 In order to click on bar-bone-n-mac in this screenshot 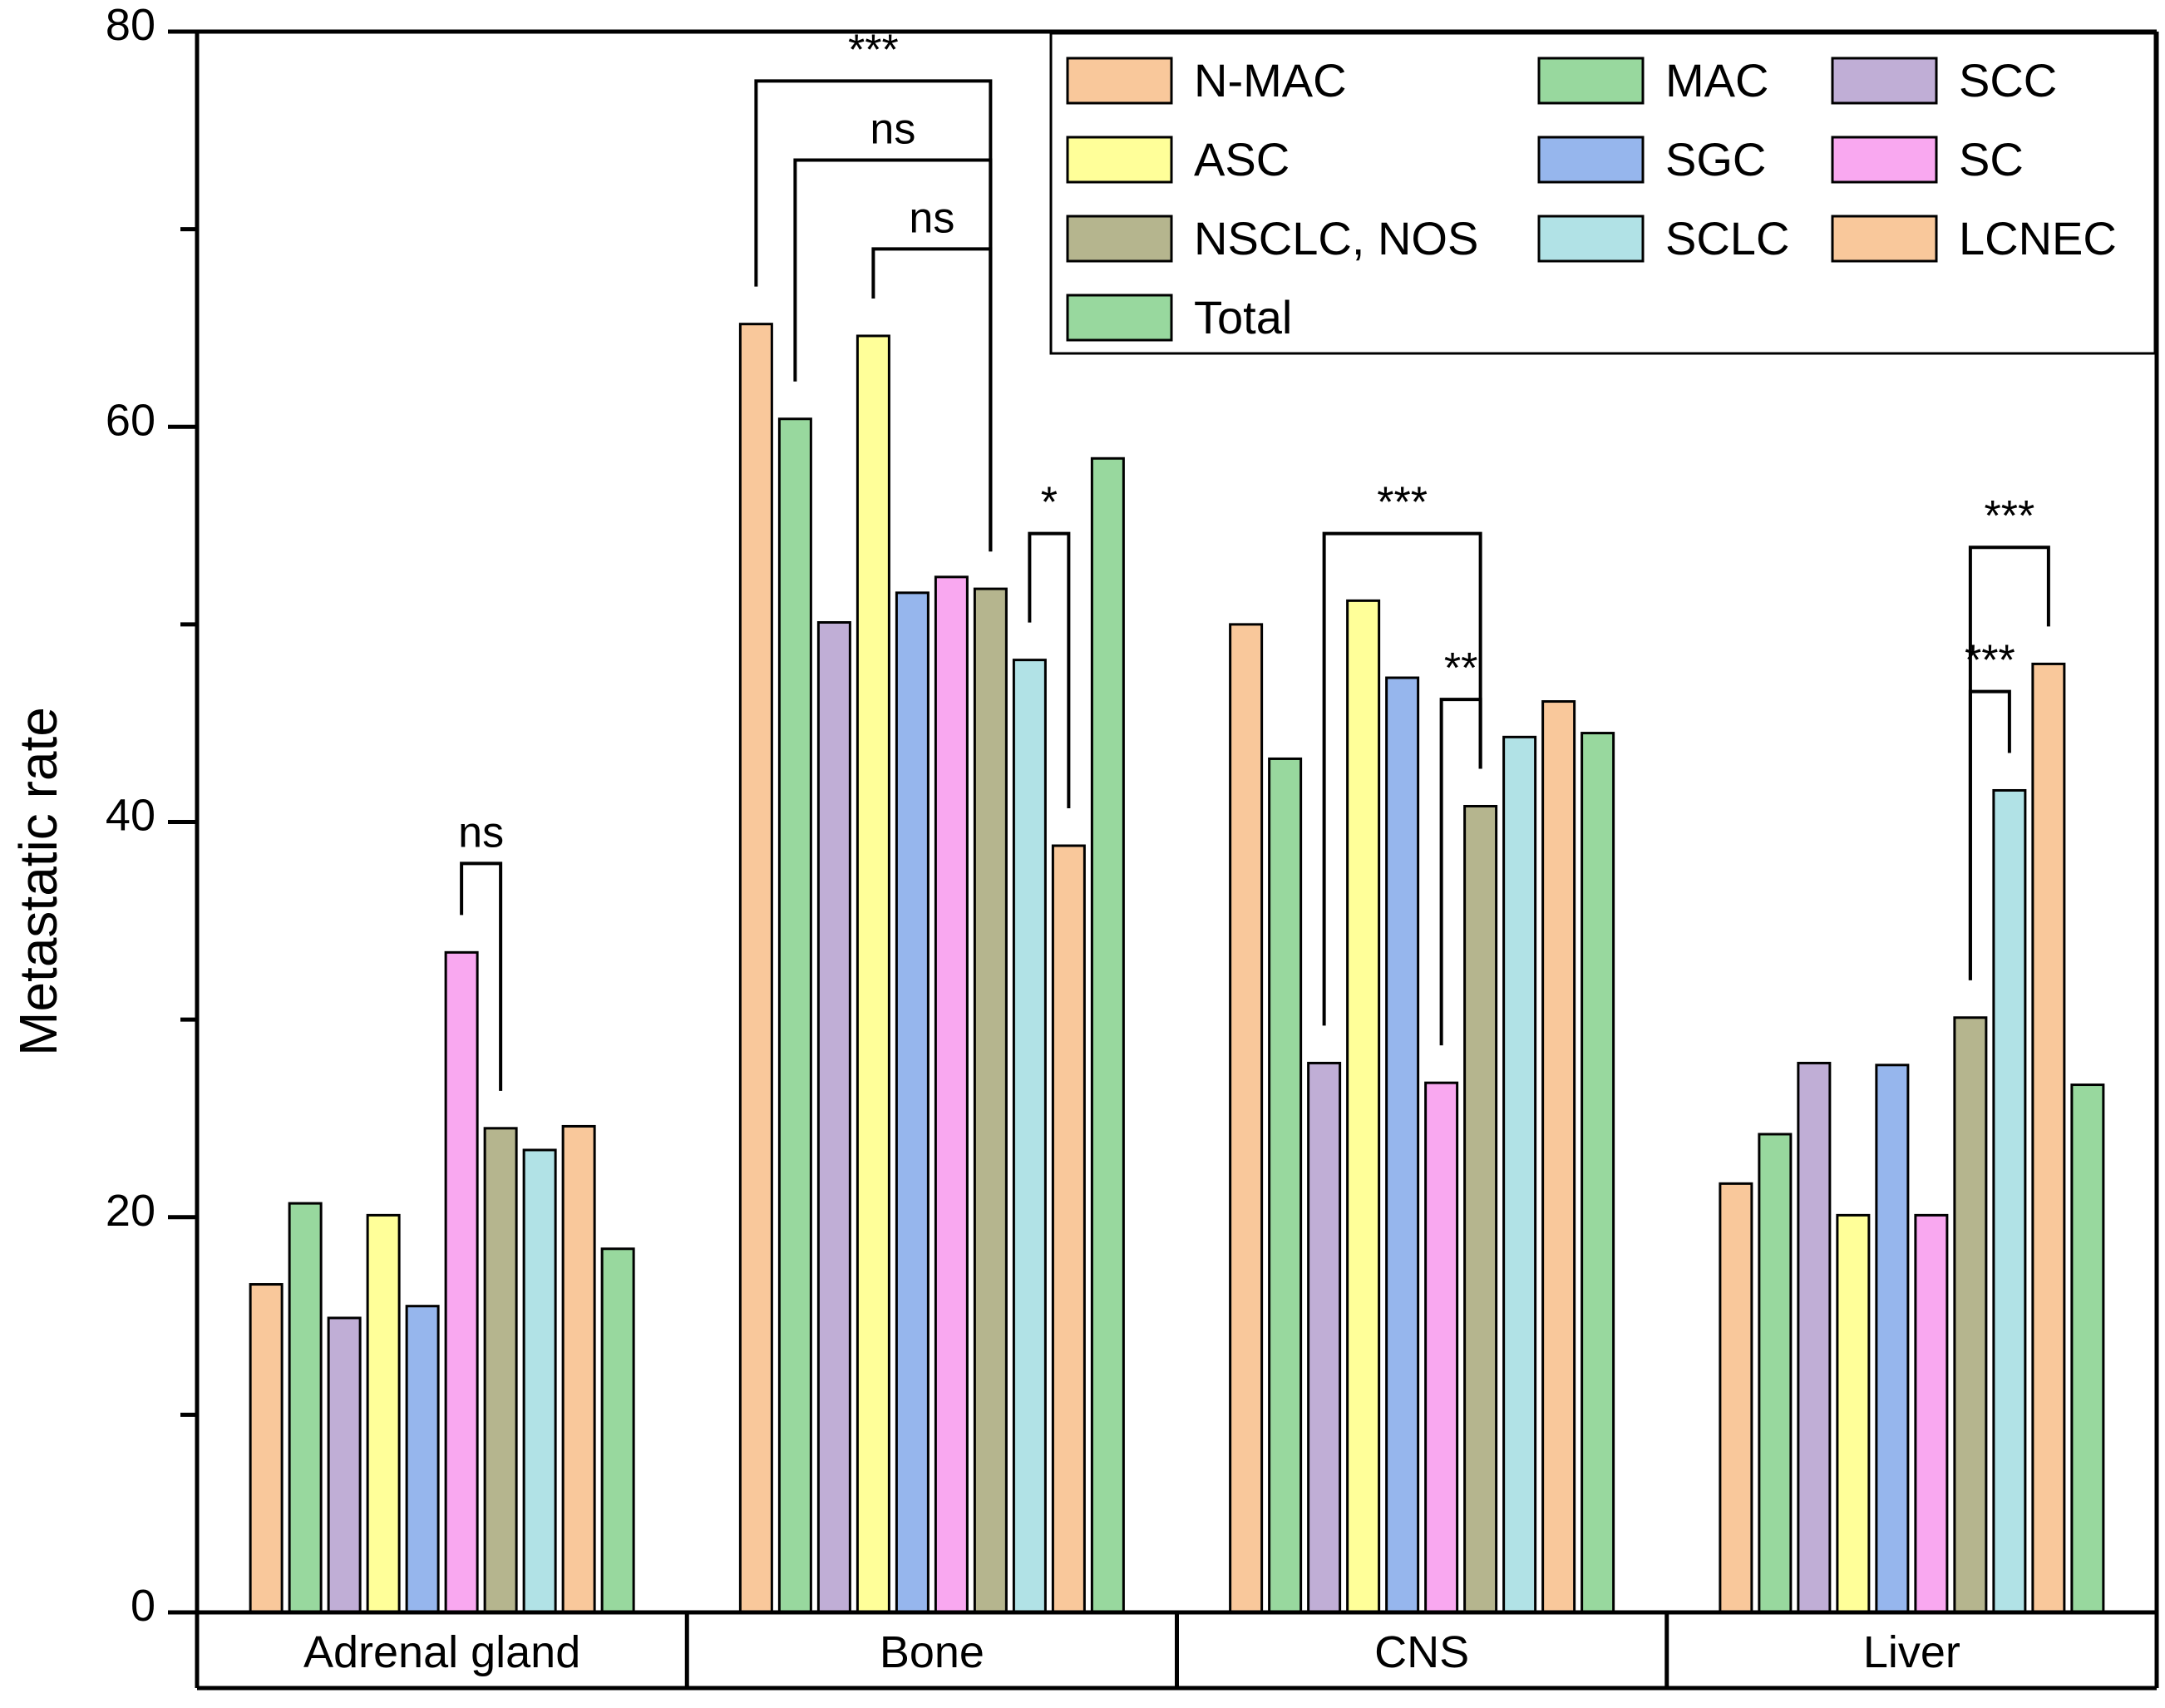, I will do `click(755, 968)`.